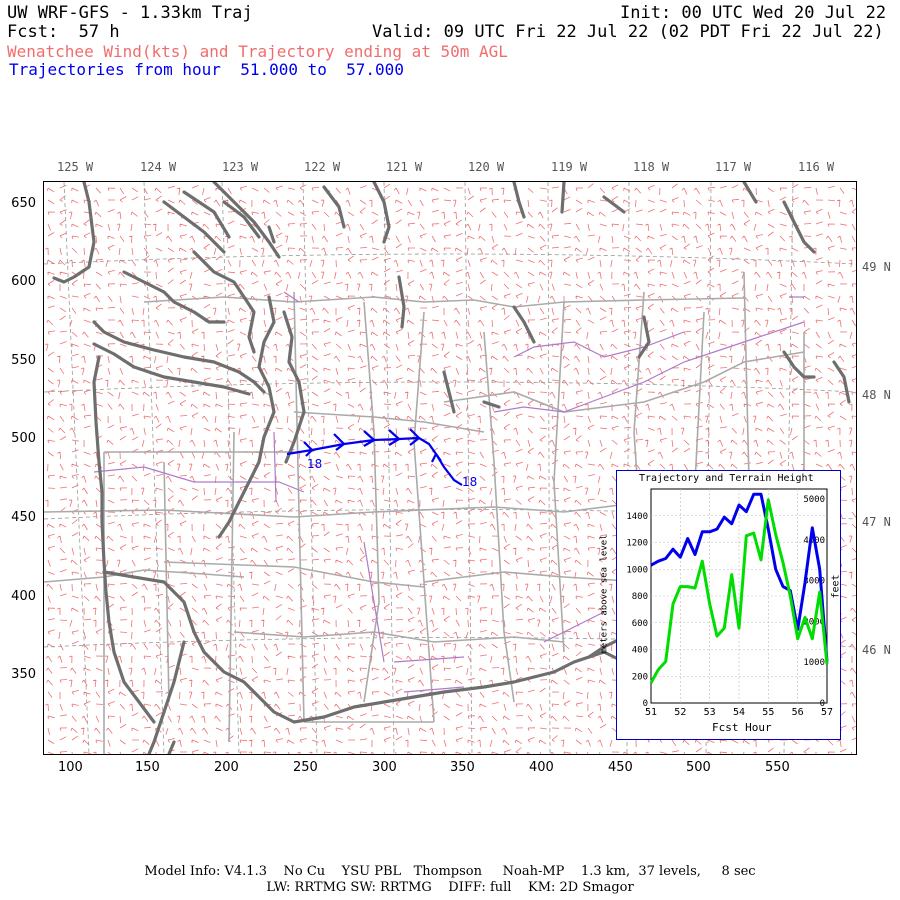  I want to click on x-tick-label: 400, so click(541, 767).